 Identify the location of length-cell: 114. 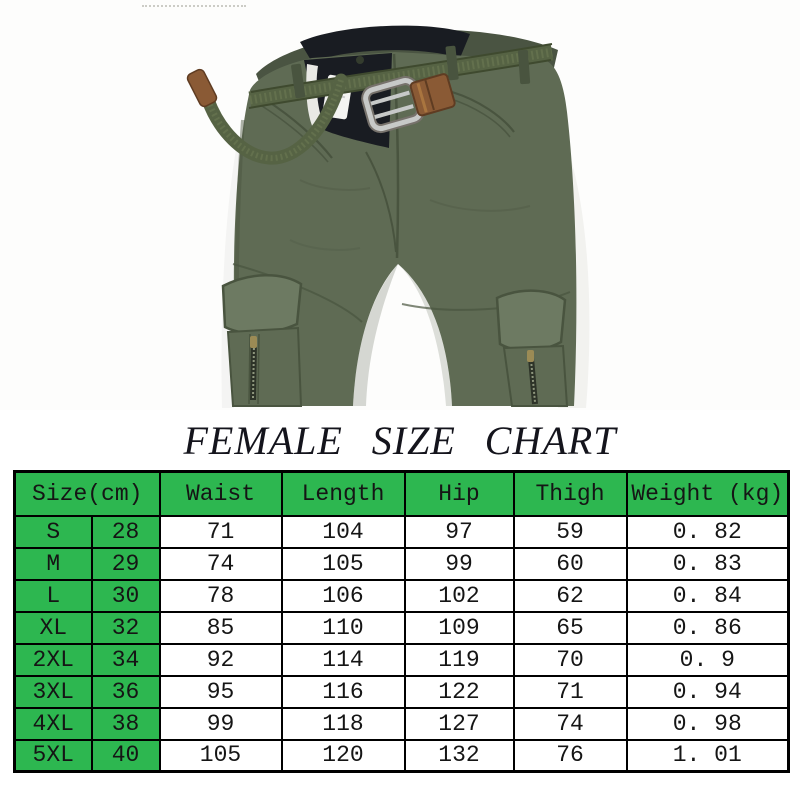
(343, 659).